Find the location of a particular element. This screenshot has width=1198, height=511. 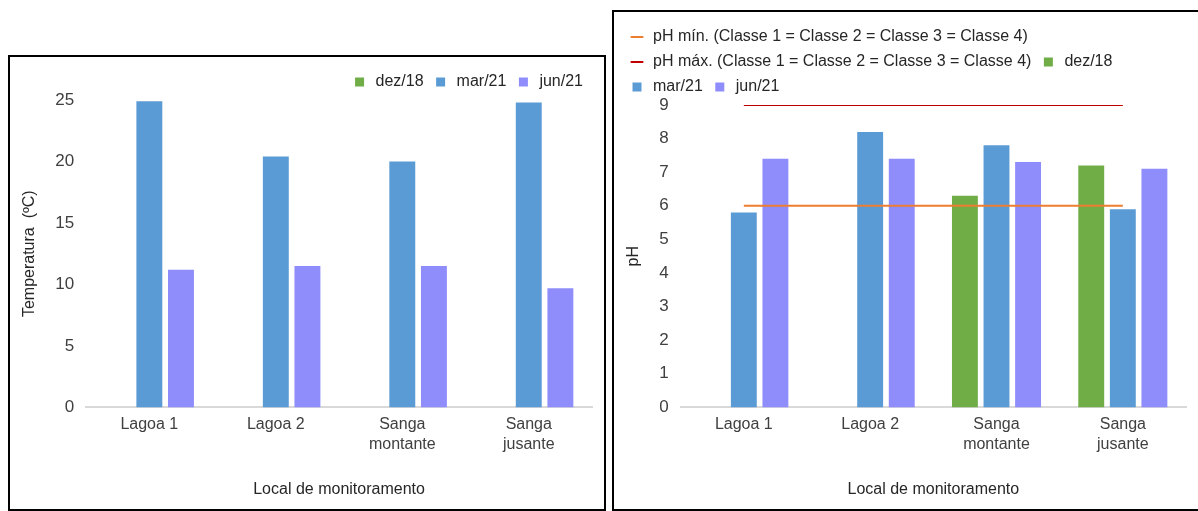

y-tick-label: 2 is located at coordinates (664, 339).